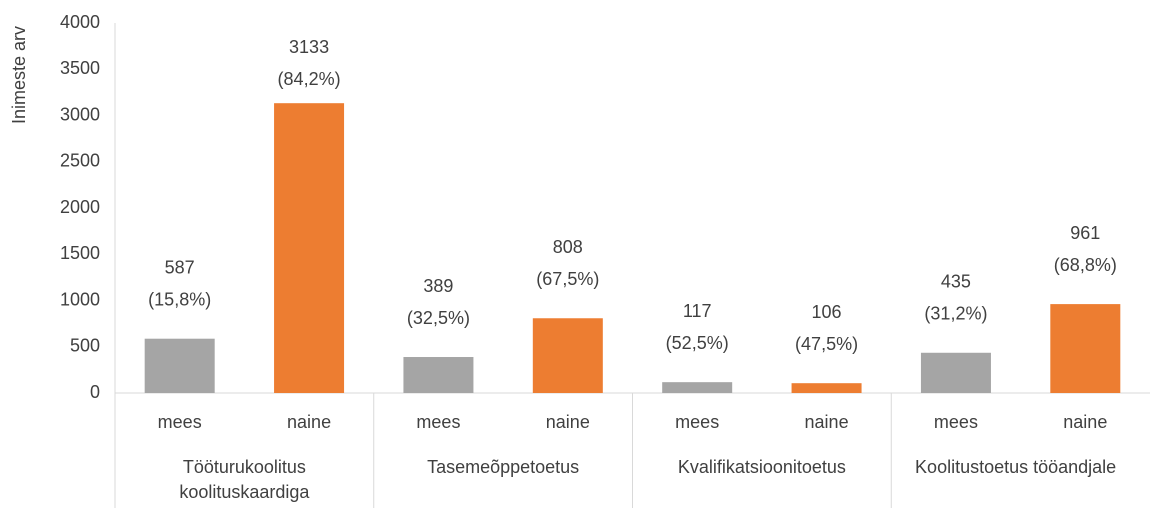  What do you see at coordinates (568, 247) in the screenshot?
I see `data-label: 808` at bounding box center [568, 247].